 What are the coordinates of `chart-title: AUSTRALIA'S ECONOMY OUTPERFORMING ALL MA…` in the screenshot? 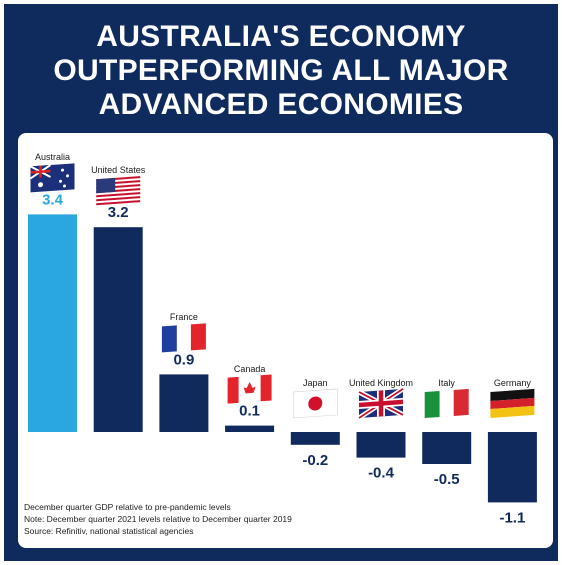 It's located at (281, 70).